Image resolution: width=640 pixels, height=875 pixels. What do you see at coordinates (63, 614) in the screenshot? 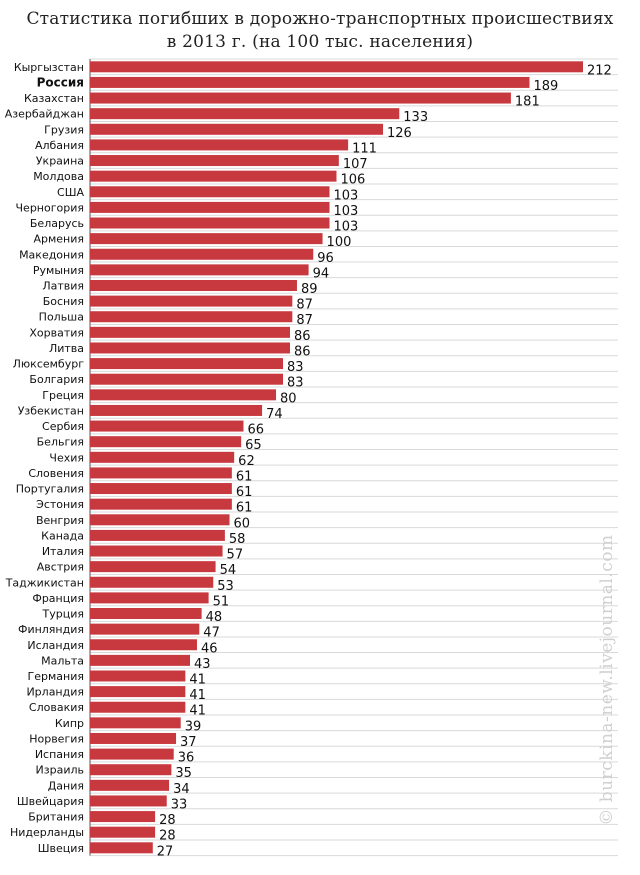
I see `category-label: Турция` at bounding box center [63, 614].